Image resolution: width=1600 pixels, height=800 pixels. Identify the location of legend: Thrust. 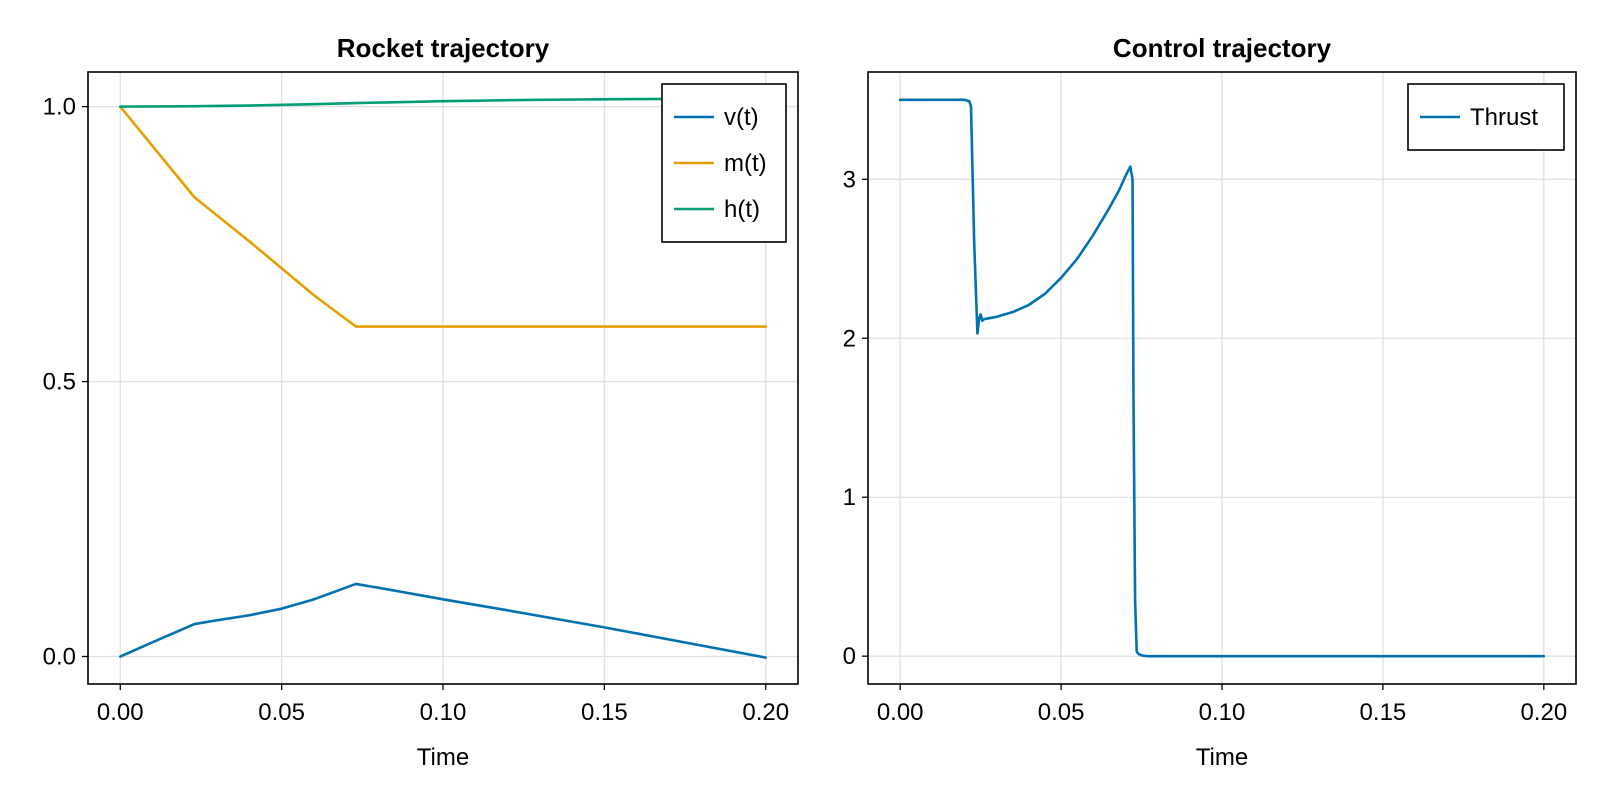
(1486, 117).